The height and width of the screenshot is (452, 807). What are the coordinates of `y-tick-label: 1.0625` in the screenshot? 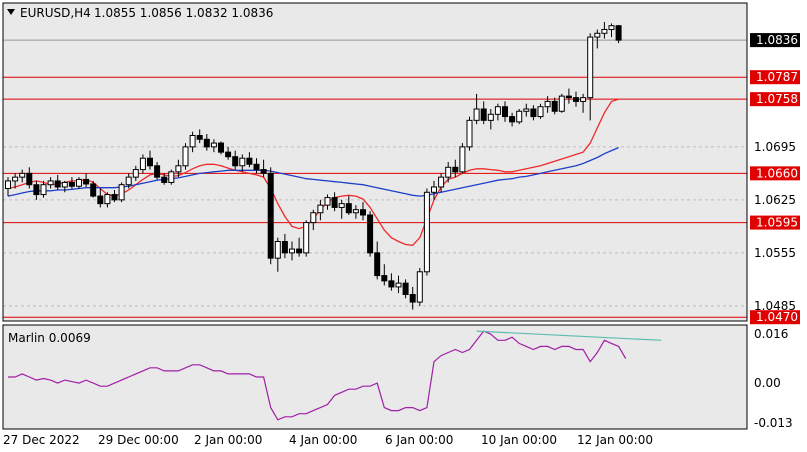 It's located at (775, 200).